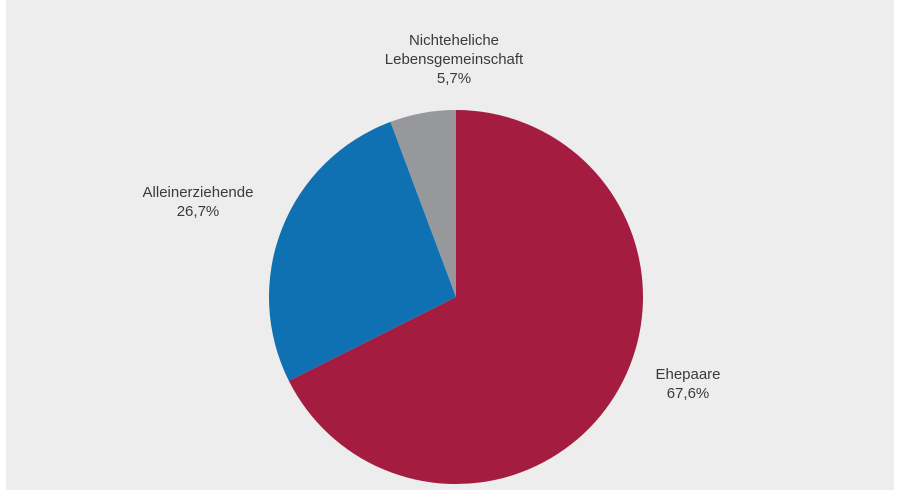 The image size is (902, 497). What do you see at coordinates (688, 374) in the screenshot?
I see `label-ehepaare-name: Ehepaare` at bounding box center [688, 374].